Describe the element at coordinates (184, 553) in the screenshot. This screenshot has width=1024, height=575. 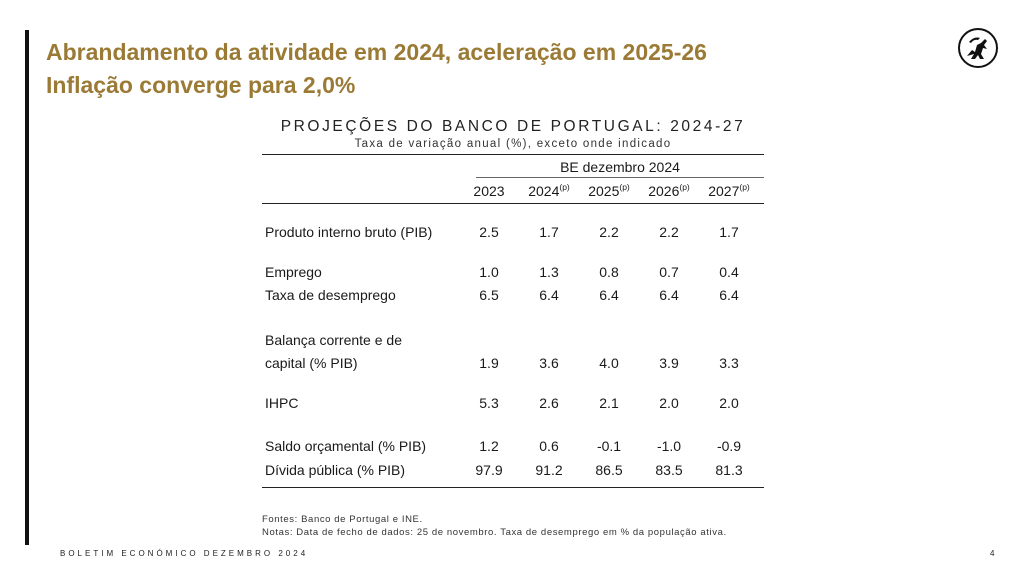
I see `footer-publication: BOLETIM ECONÓMICO DEZEMBRO 2024` at that location.